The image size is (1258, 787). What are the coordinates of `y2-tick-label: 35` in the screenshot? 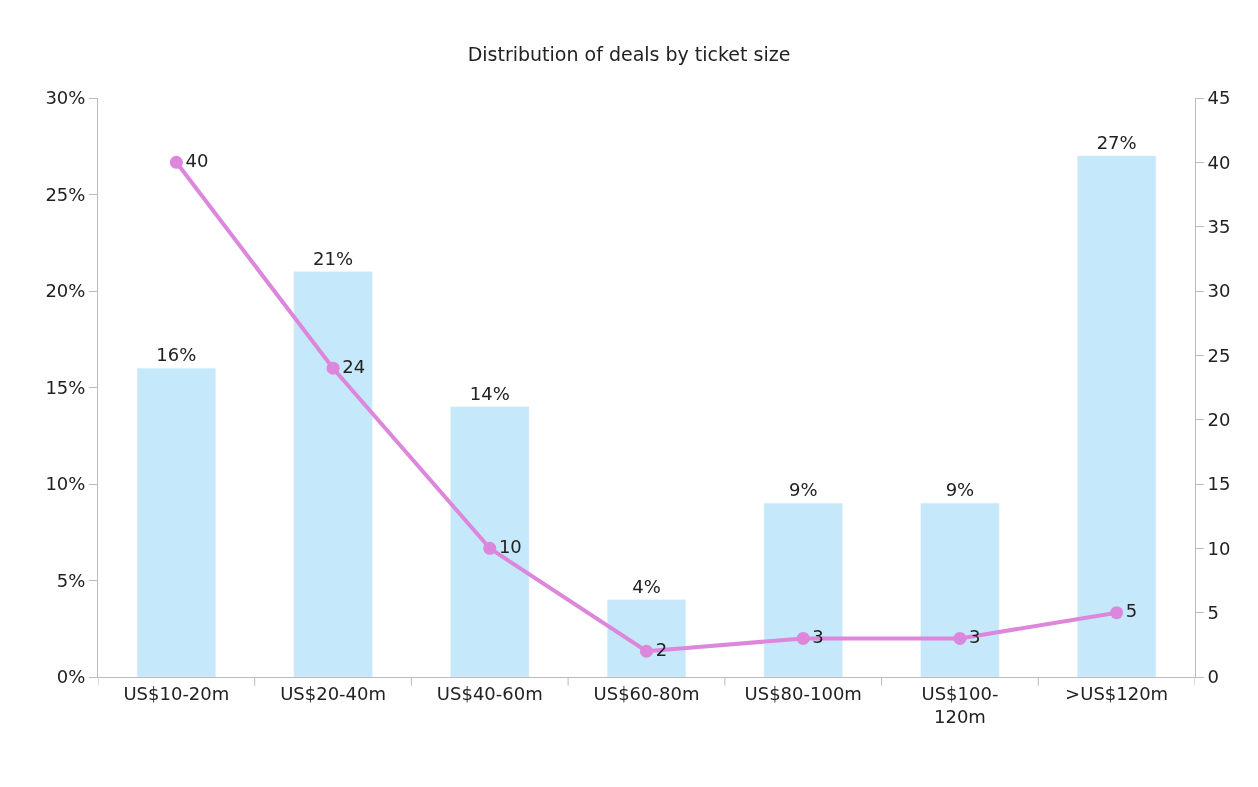 It's located at (1219, 226).